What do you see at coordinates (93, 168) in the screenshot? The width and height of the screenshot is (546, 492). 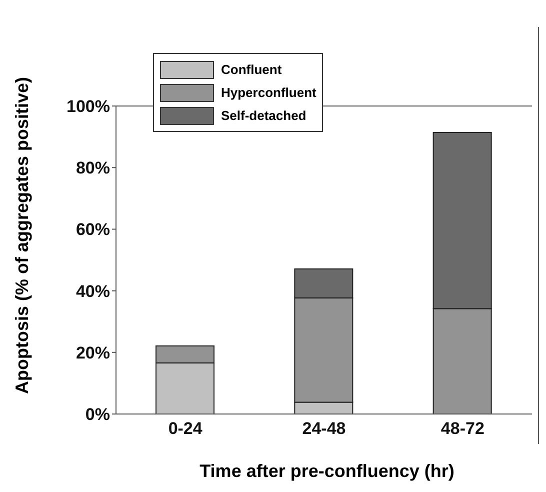 I see `y-tick-label: 80%` at bounding box center [93, 168].